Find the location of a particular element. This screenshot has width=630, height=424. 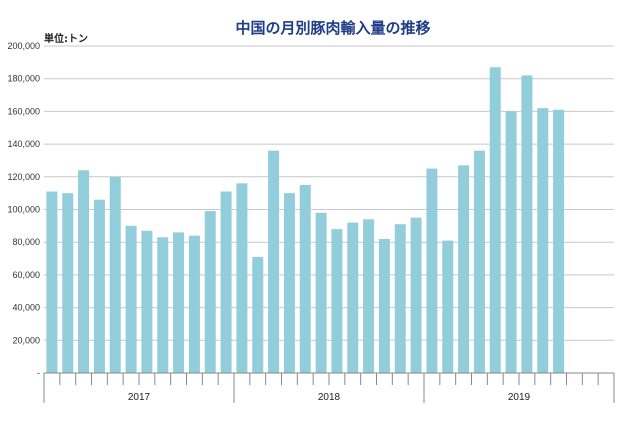

y-tick-label: 140,000 is located at coordinates (23, 144).